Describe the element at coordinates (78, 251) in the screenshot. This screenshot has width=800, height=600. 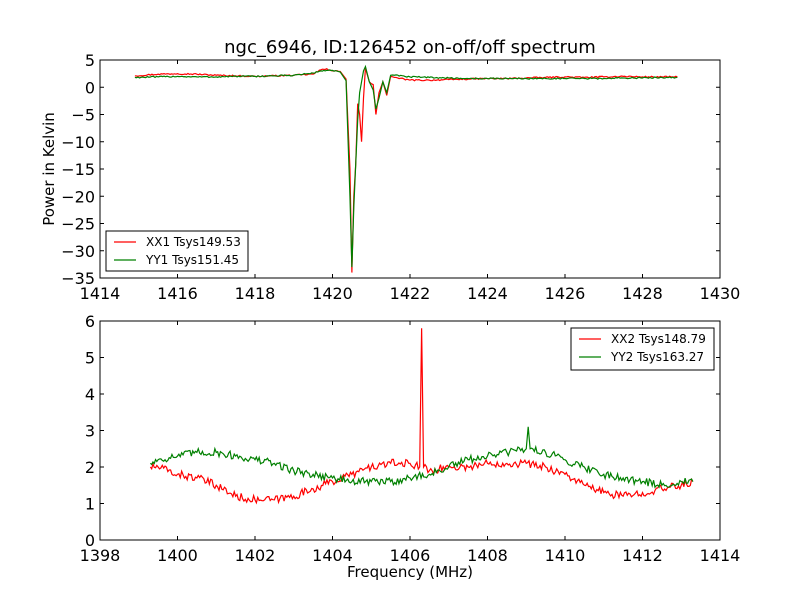
I see `chart-top-ytick-label: −30` at that location.